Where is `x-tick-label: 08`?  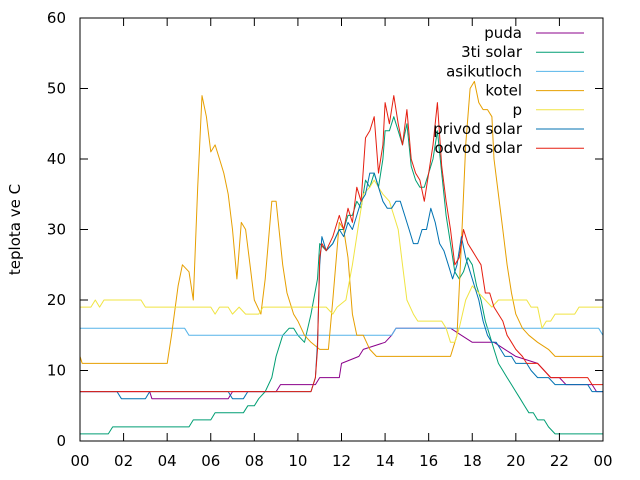
x-tick-label: 08 is located at coordinates (254, 461).